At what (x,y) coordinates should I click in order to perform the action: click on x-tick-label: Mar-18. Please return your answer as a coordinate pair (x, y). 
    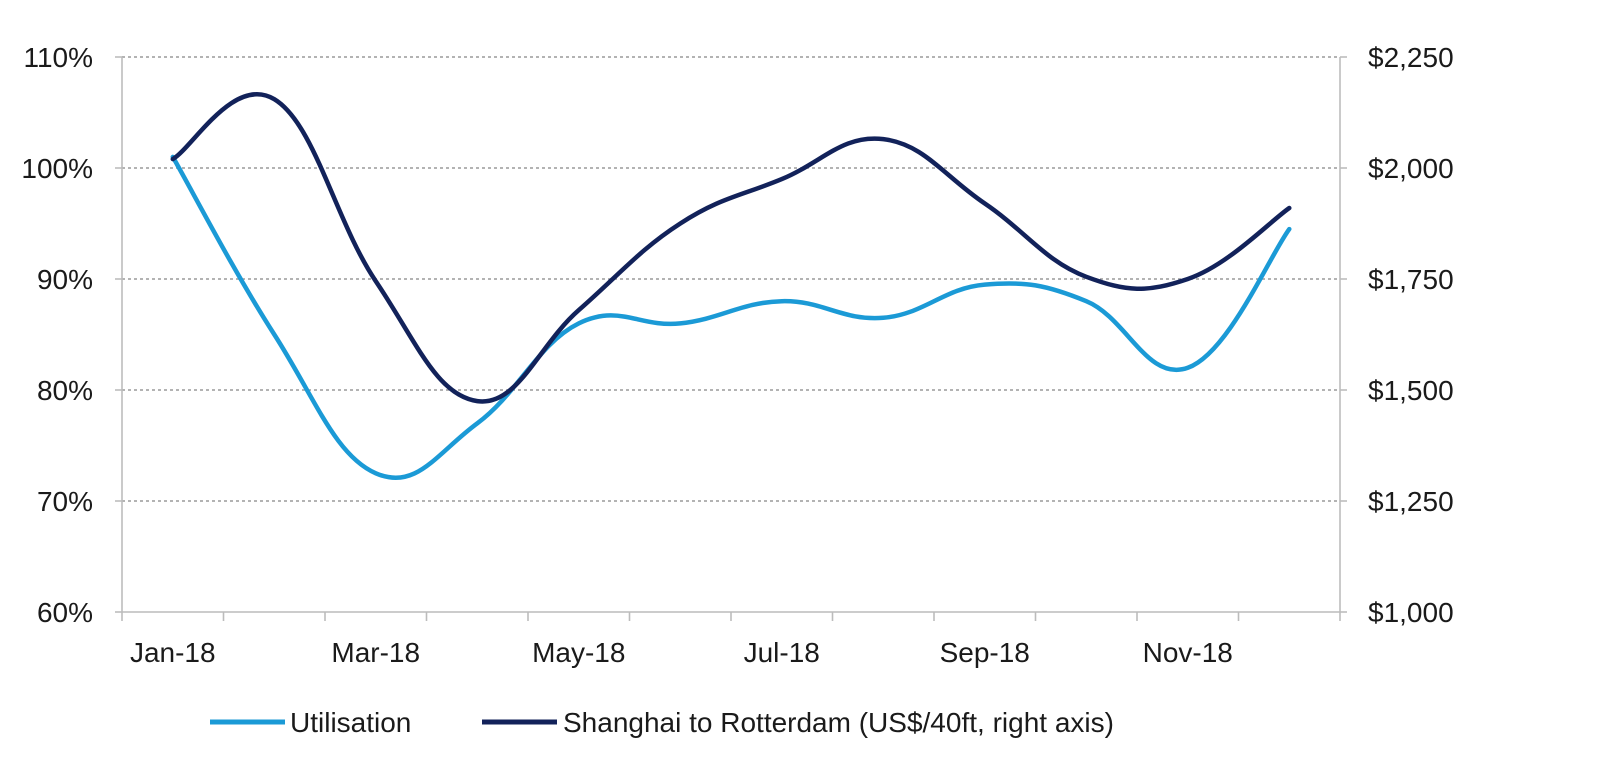
    Looking at the image, I should click on (375, 652).